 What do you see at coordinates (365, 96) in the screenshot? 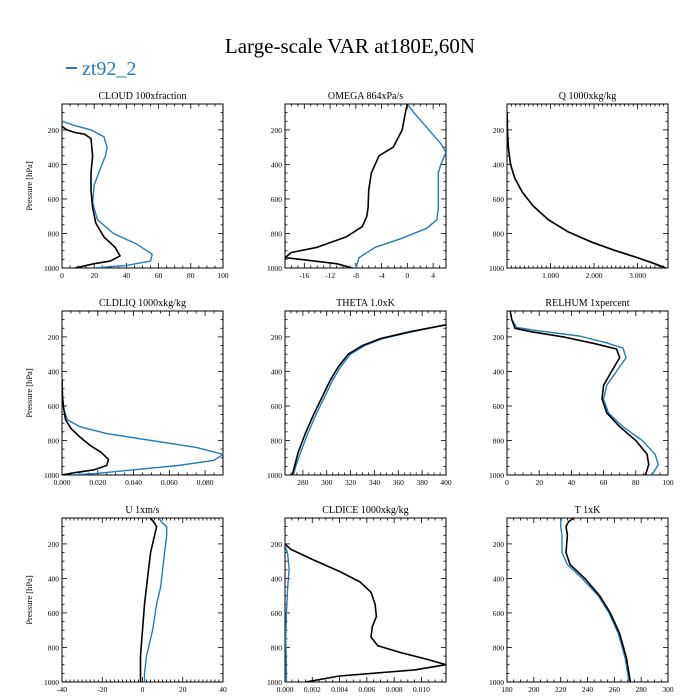
I see `panel-title: OMEGA 864xPa/s` at bounding box center [365, 96].